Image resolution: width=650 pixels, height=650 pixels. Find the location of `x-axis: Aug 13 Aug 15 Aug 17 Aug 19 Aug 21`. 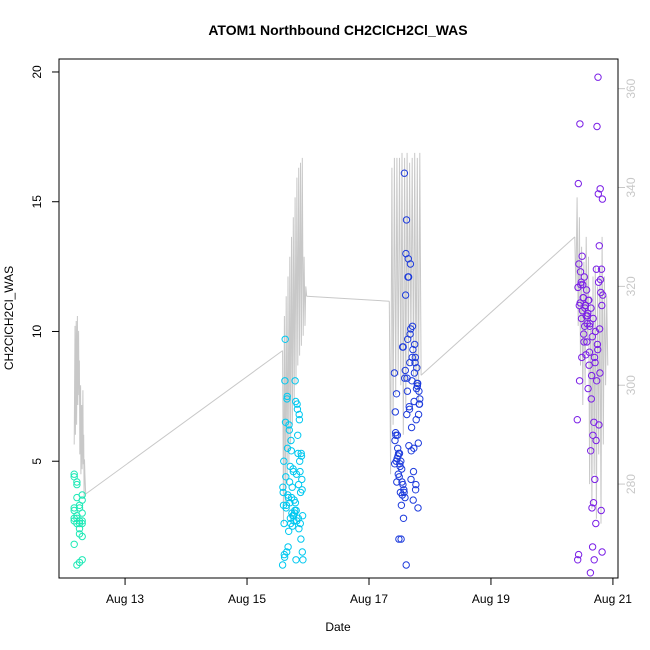

x-axis: Aug 13 Aug 15 Aug 17 Aug 19 Aug 21 is located at coordinates (369, 591).